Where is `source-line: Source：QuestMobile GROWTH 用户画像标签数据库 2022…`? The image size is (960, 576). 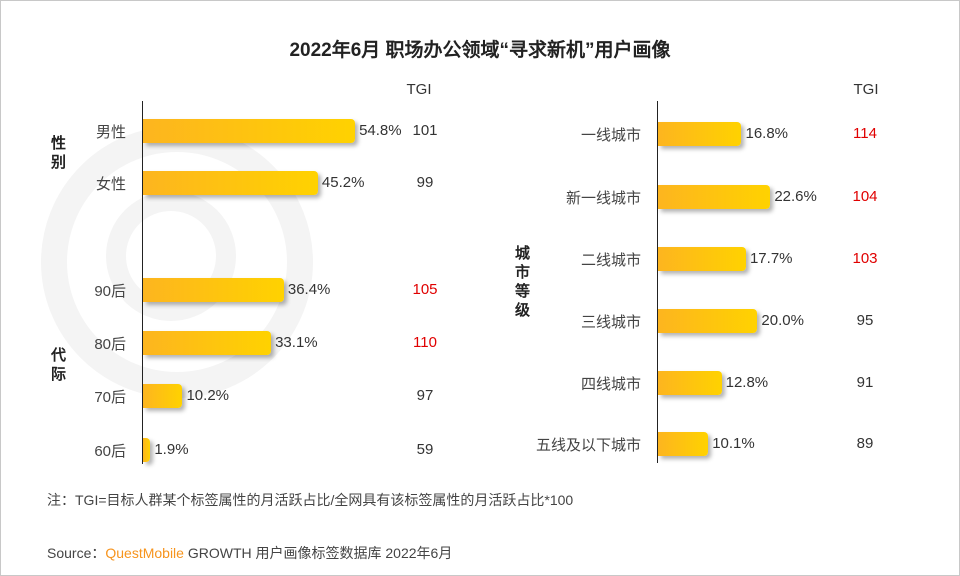
source-line: Source：QuestMobile GROWTH 用户画像标签数据库 2022… is located at coordinates (249, 553).